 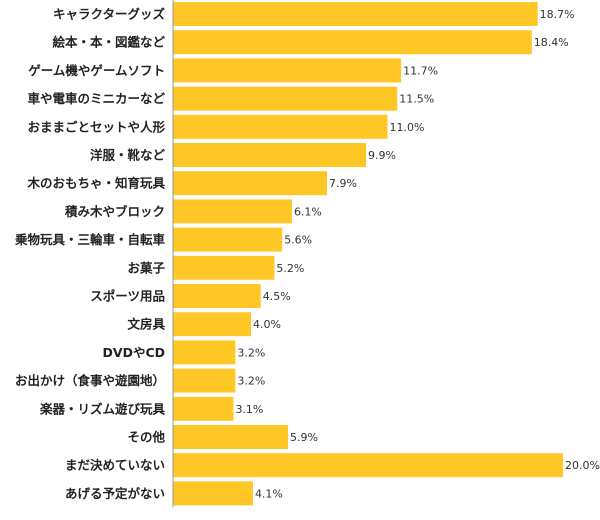 I want to click on category-label: その他, so click(x=146, y=437).